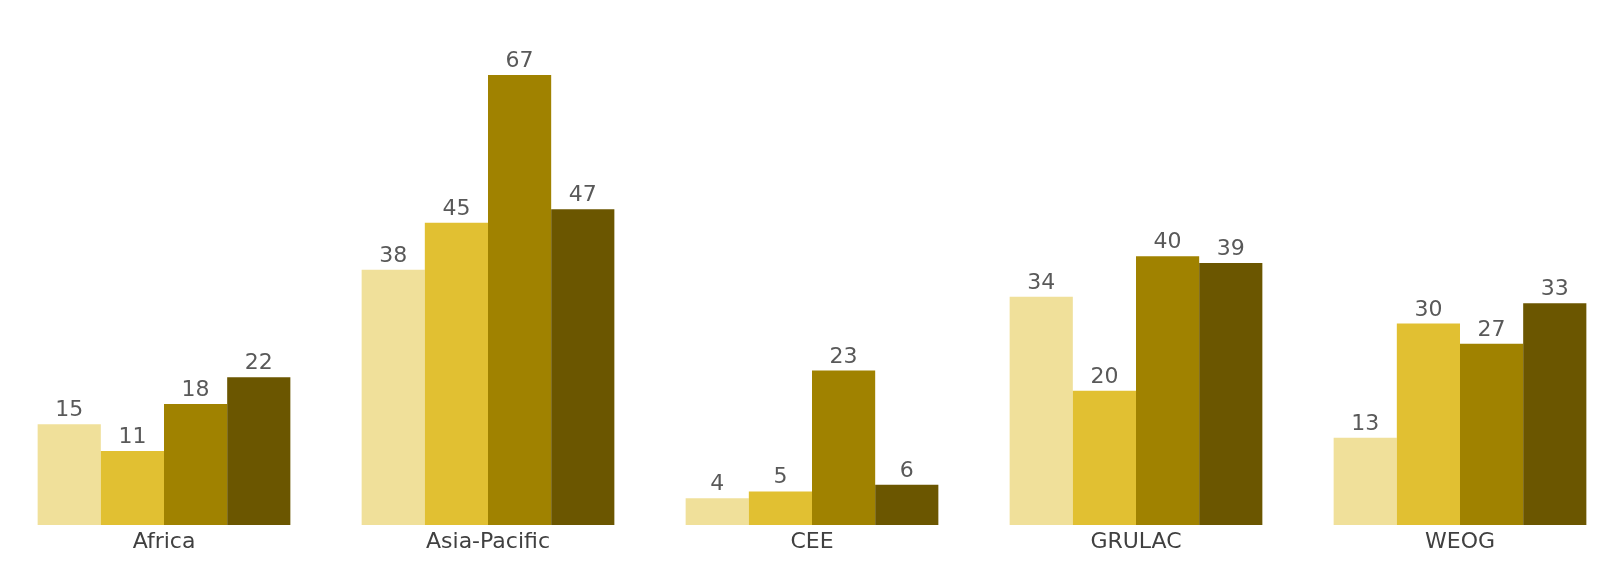 This screenshot has height=585, width=1624. Describe the element at coordinates (1230, 248) in the screenshot. I see `data-label: 39` at that location.